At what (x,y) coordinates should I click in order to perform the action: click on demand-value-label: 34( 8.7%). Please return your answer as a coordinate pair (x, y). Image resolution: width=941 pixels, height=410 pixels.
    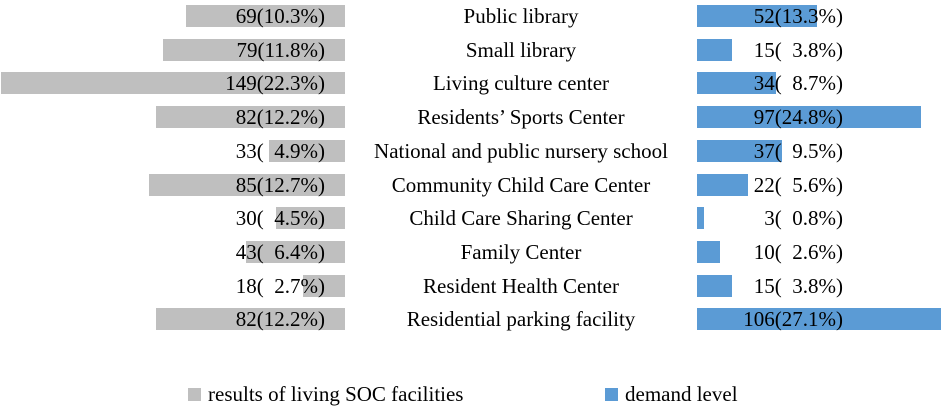
    Looking at the image, I should click on (798, 83).